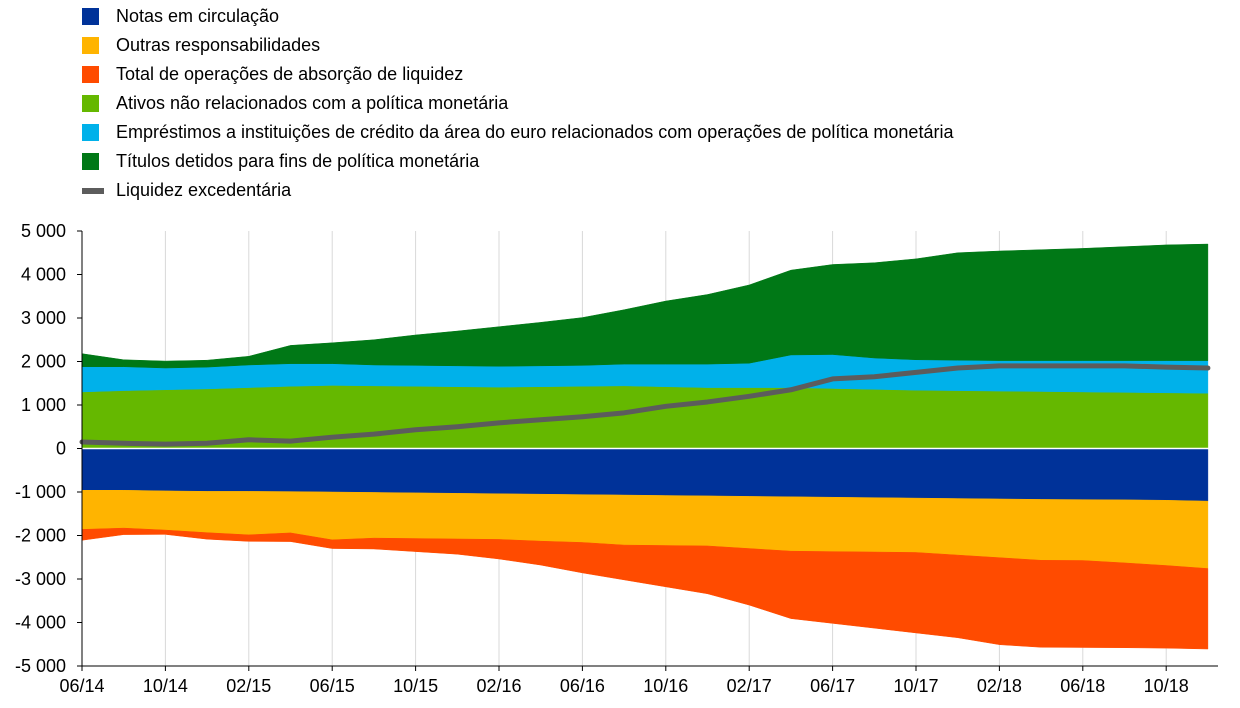  Describe the element at coordinates (915, 686) in the screenshot. I see `x-tick-label: 10/17` at that location.